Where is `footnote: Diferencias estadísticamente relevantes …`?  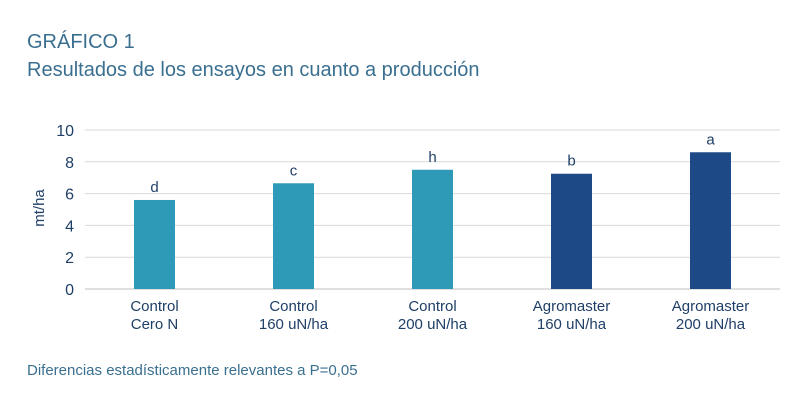
footnote: Diferencias estadísticamente relevantes … is located at coordinates (192, 370).